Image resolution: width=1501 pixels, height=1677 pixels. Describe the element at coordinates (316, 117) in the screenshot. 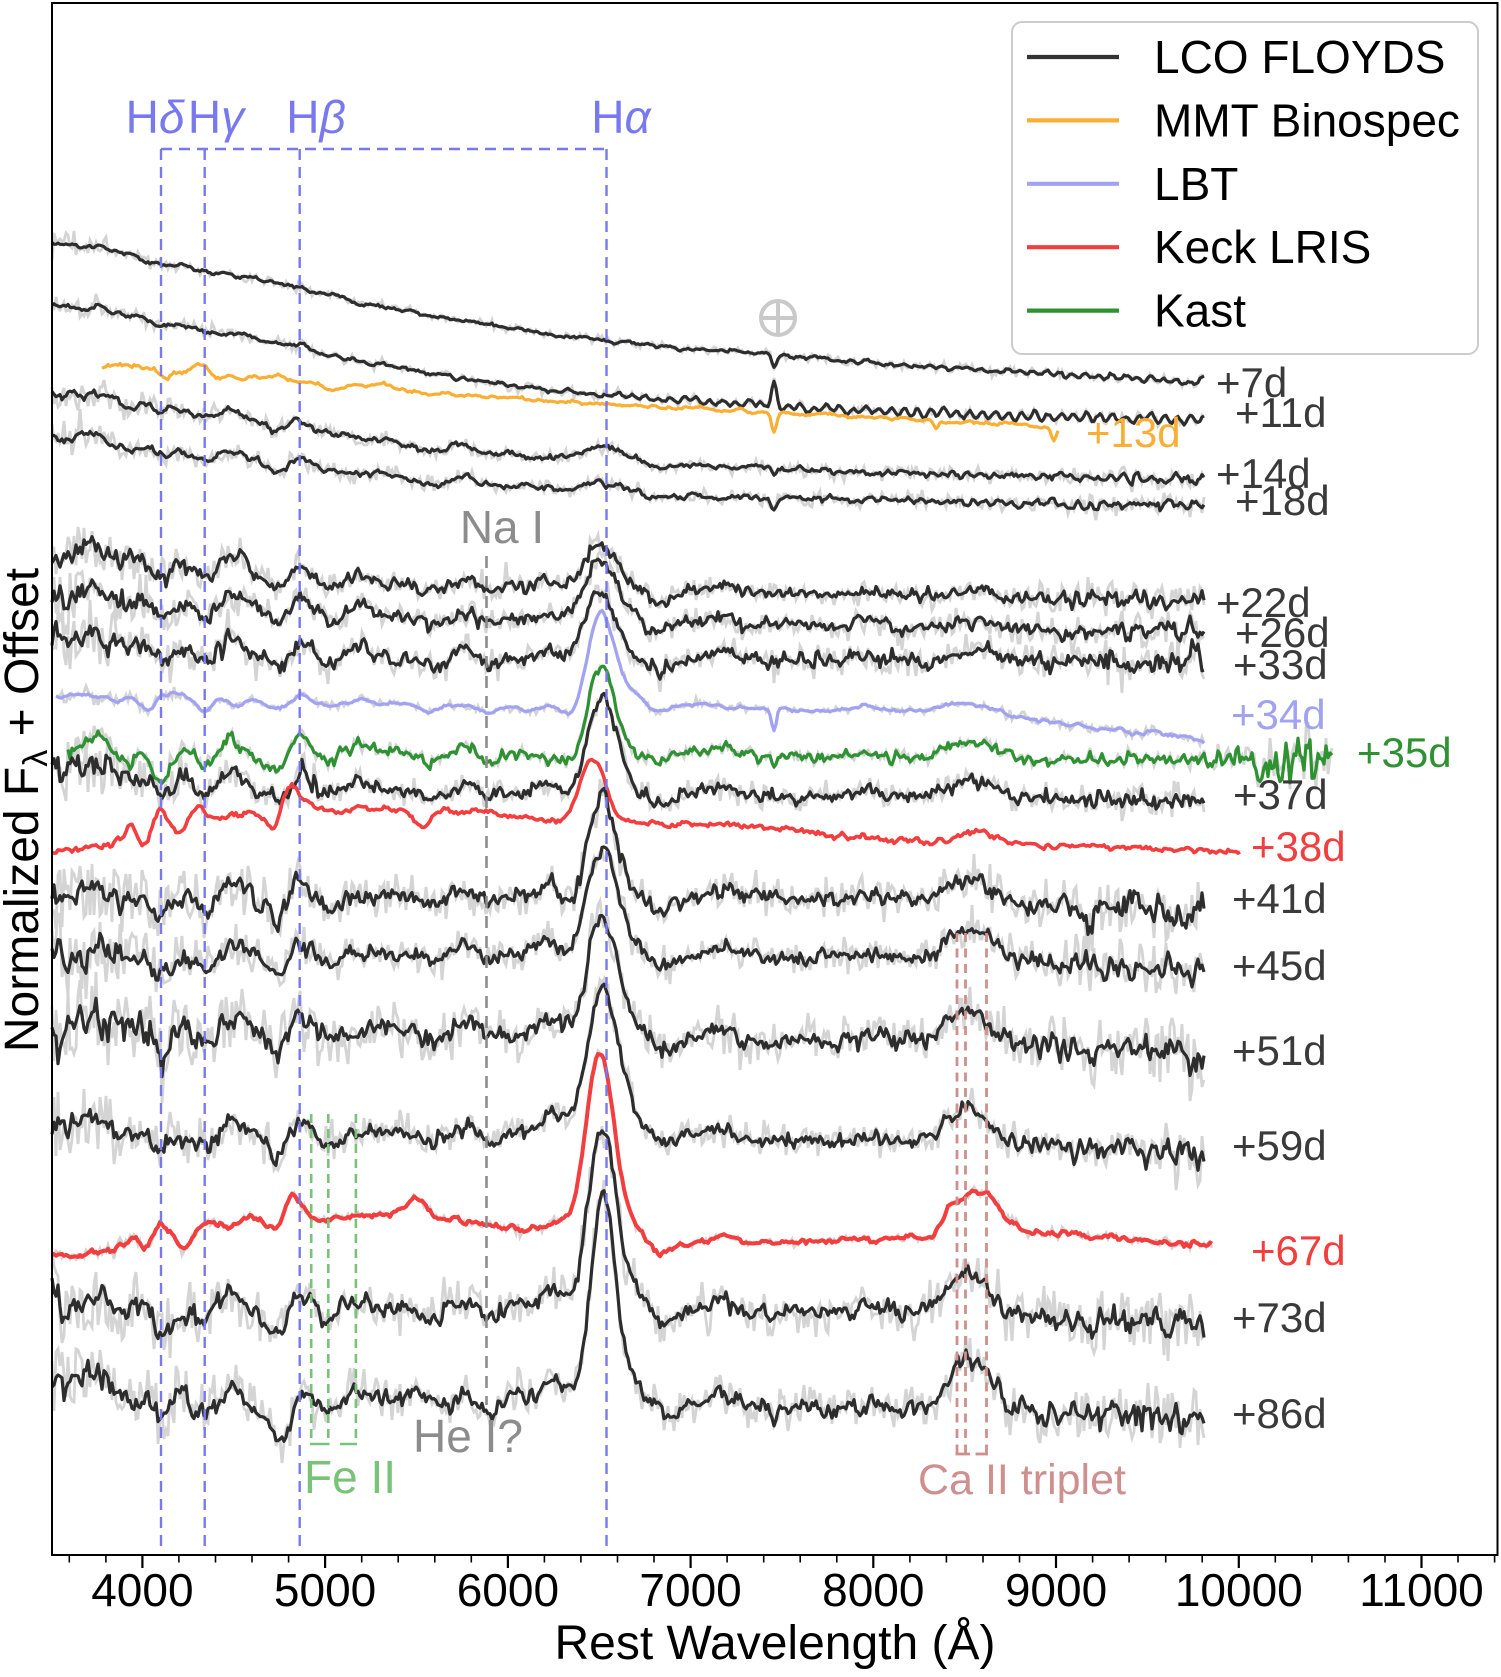

I see `svg-text: Hβ` at that location.